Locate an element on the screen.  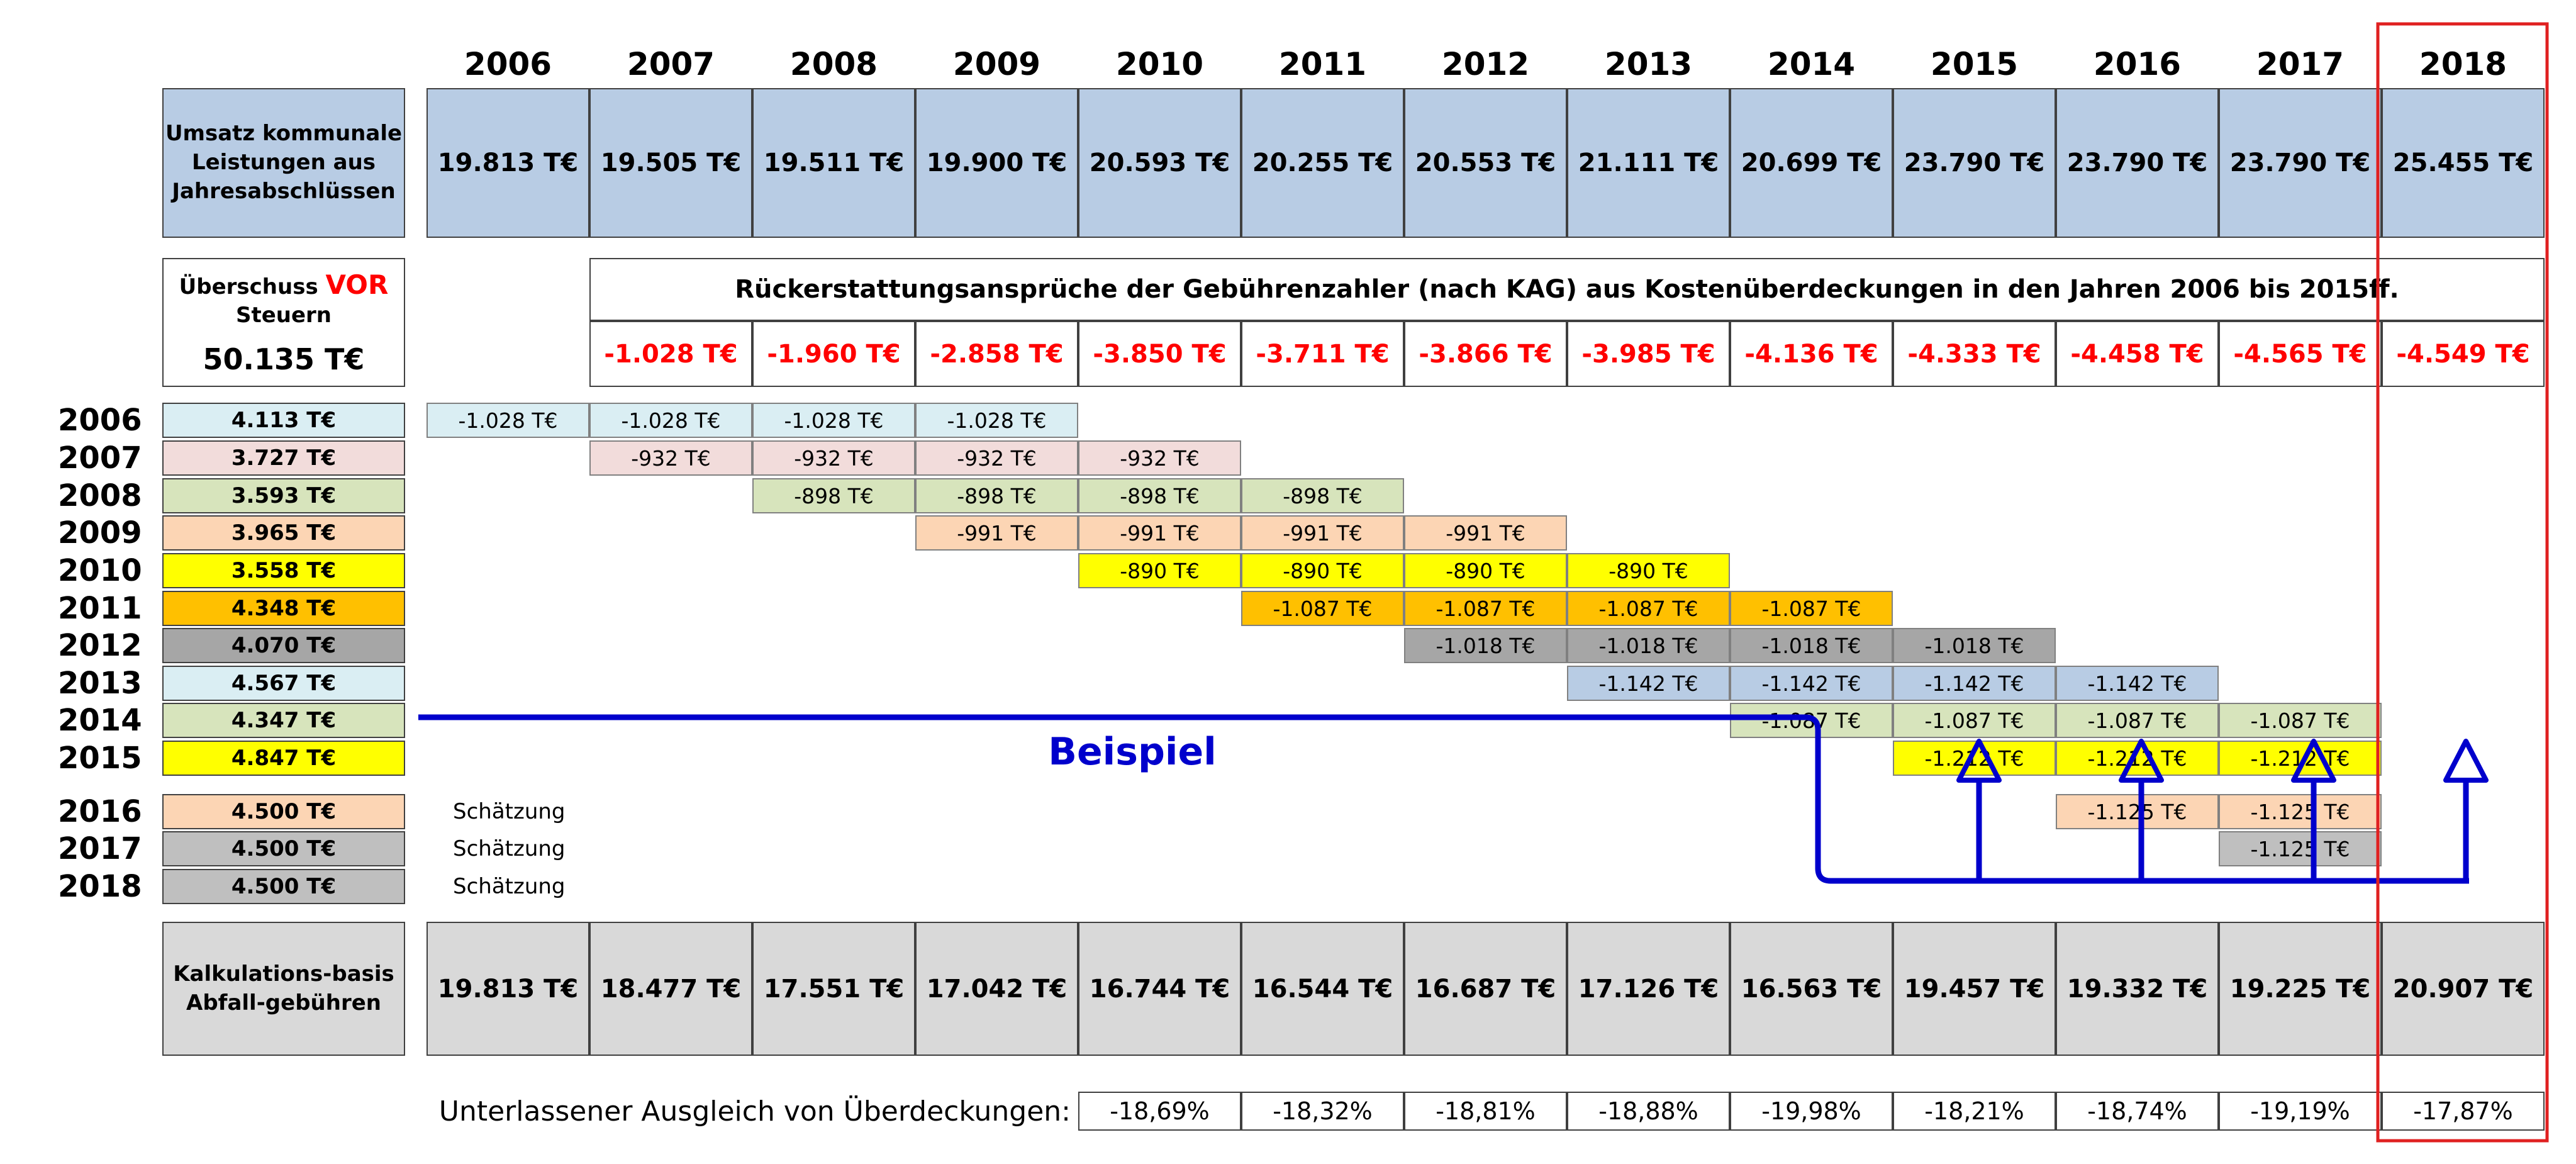
row-value: 4.847 T€ is located at coordinates (283, 758).